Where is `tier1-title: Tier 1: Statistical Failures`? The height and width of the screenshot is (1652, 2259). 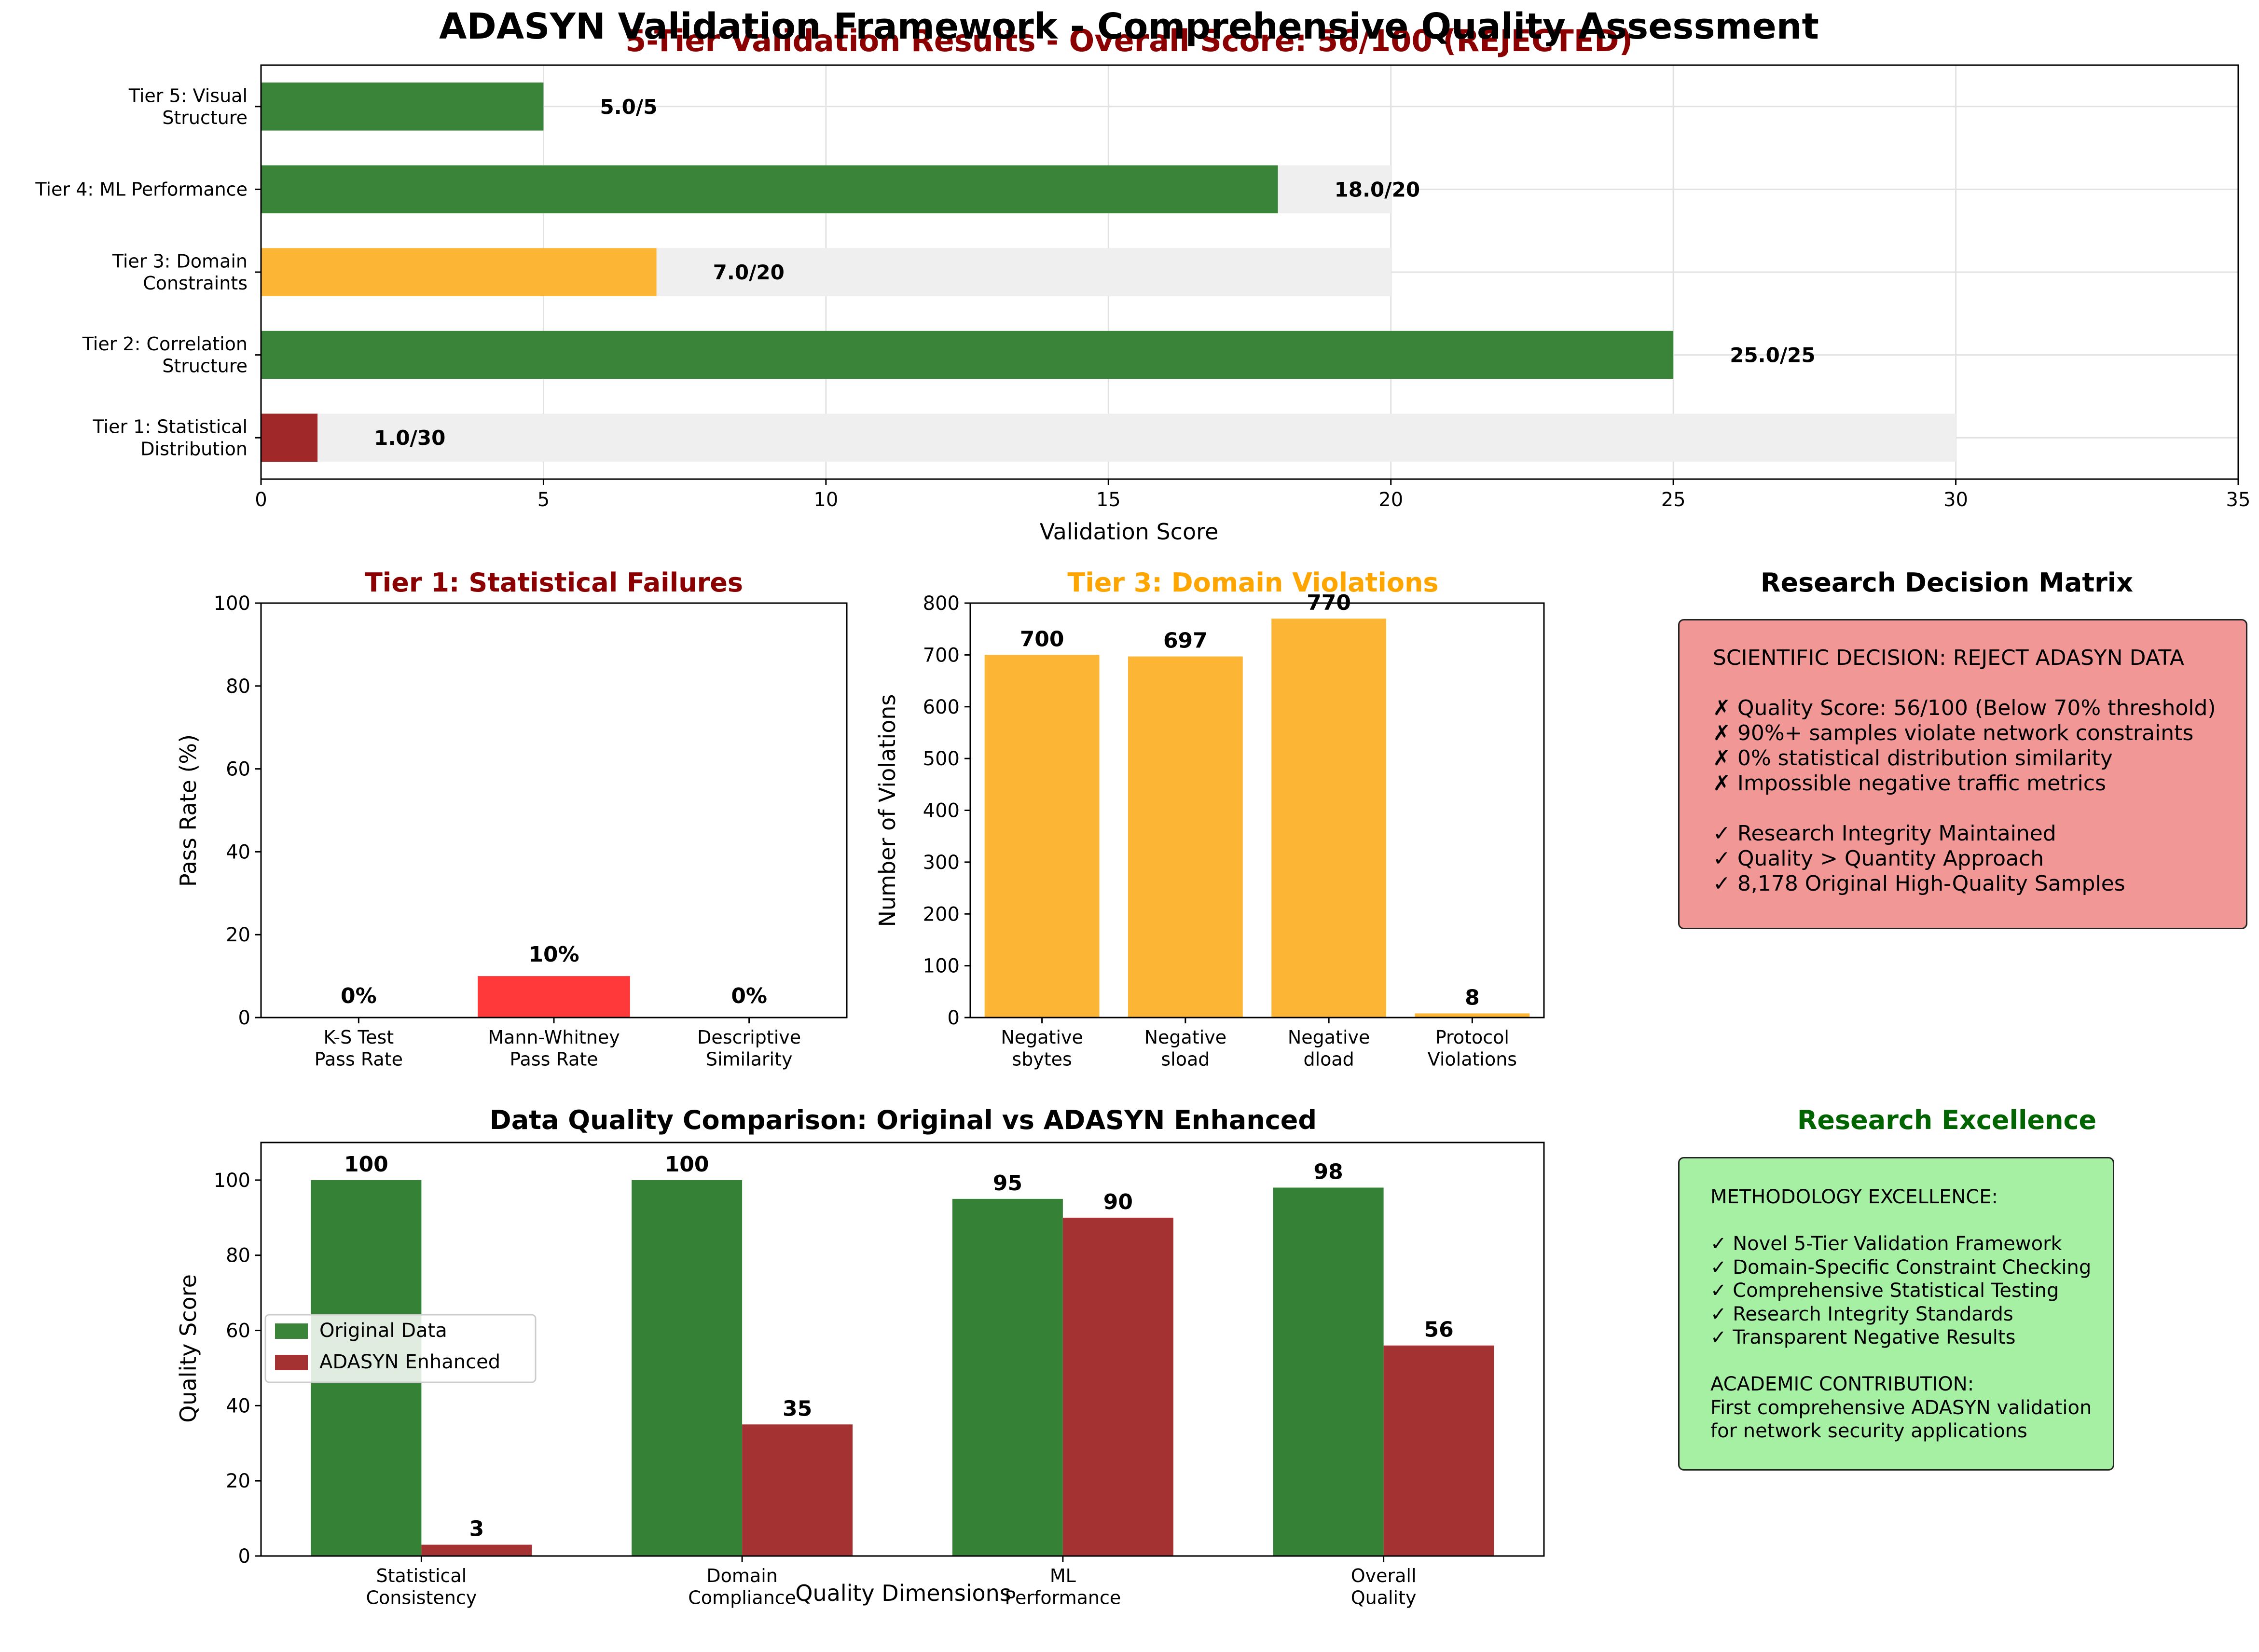 tier1-title: Tier 1: Statistical Failures is located at coordinates (554, 582).